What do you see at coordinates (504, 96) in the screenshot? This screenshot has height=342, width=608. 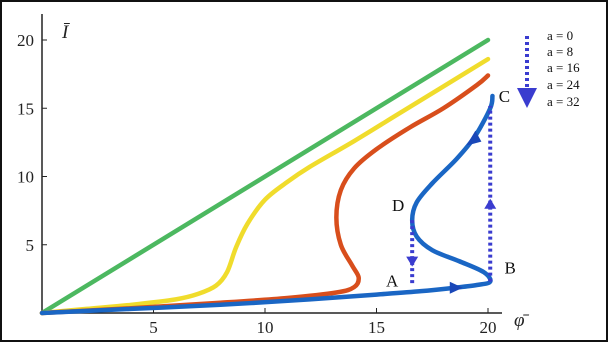 I see `point-label-c: C` at bounding box center [504, 96].